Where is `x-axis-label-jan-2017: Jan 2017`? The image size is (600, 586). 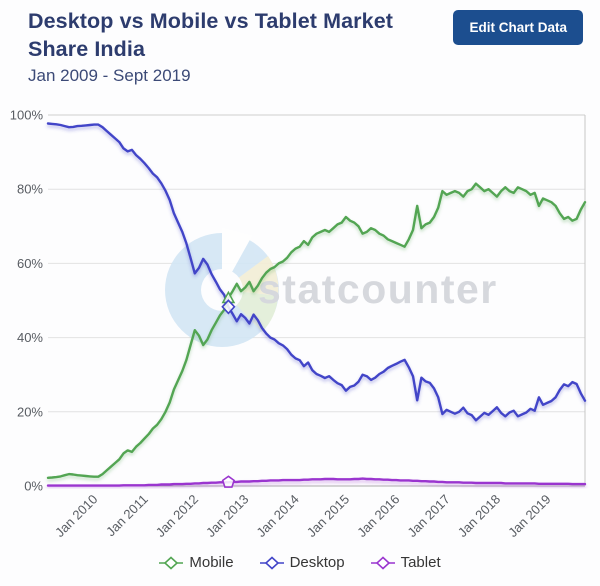
x-axis-label-jan-2017: Jan 2017 is located at coordinates (428, 516).